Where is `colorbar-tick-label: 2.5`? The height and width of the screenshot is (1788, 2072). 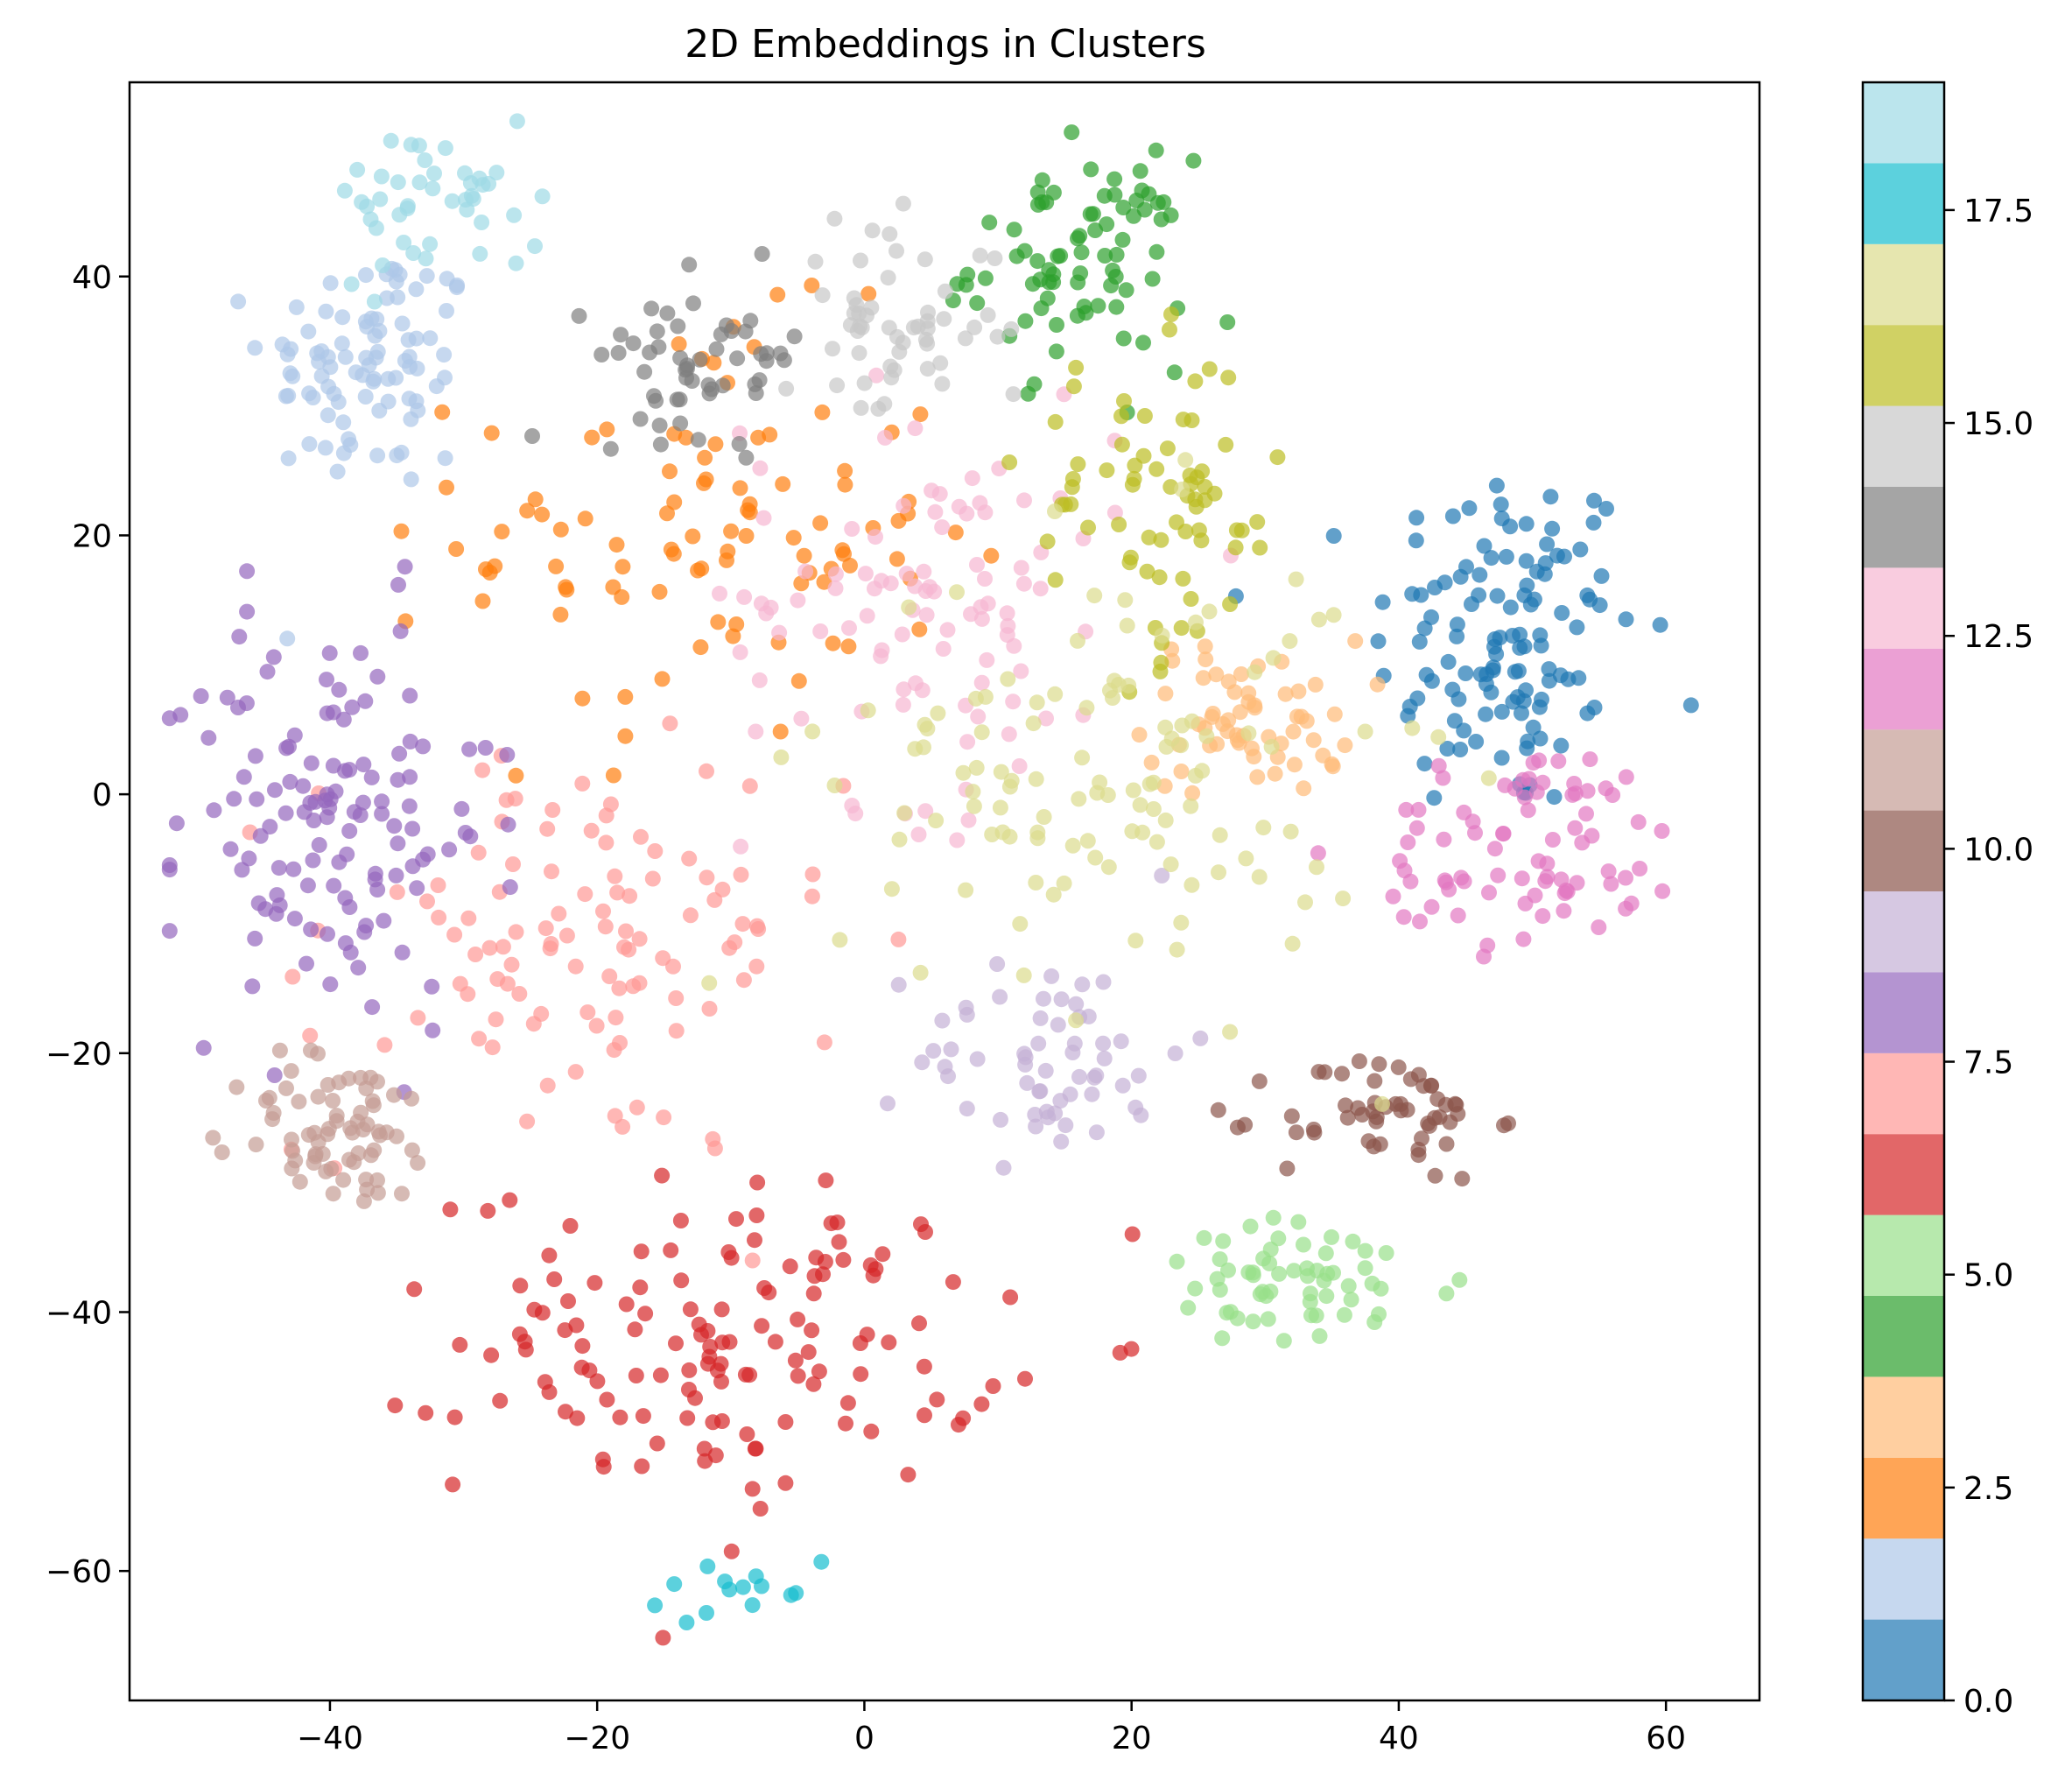 colorbar-tick-label: 2.5 is located at coordinates (1988, 1489).